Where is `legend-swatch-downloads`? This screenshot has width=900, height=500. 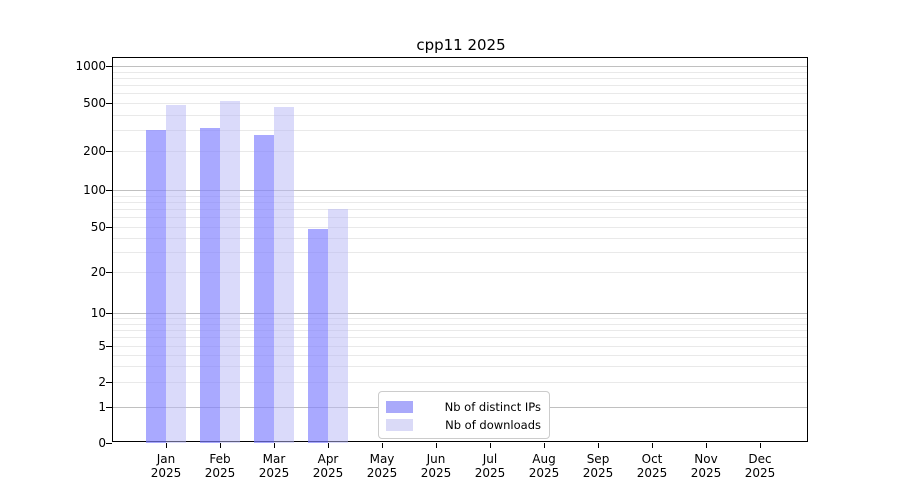 legend-swatch-downloads is located at coordinates (399, 424).